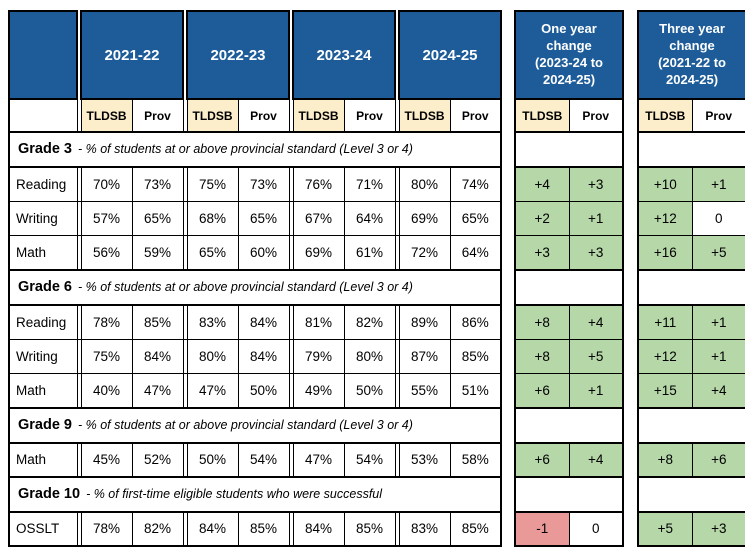 This screenshot has height=555, width=745. I want to click on year-header: 2023-24, so click(344, 55).